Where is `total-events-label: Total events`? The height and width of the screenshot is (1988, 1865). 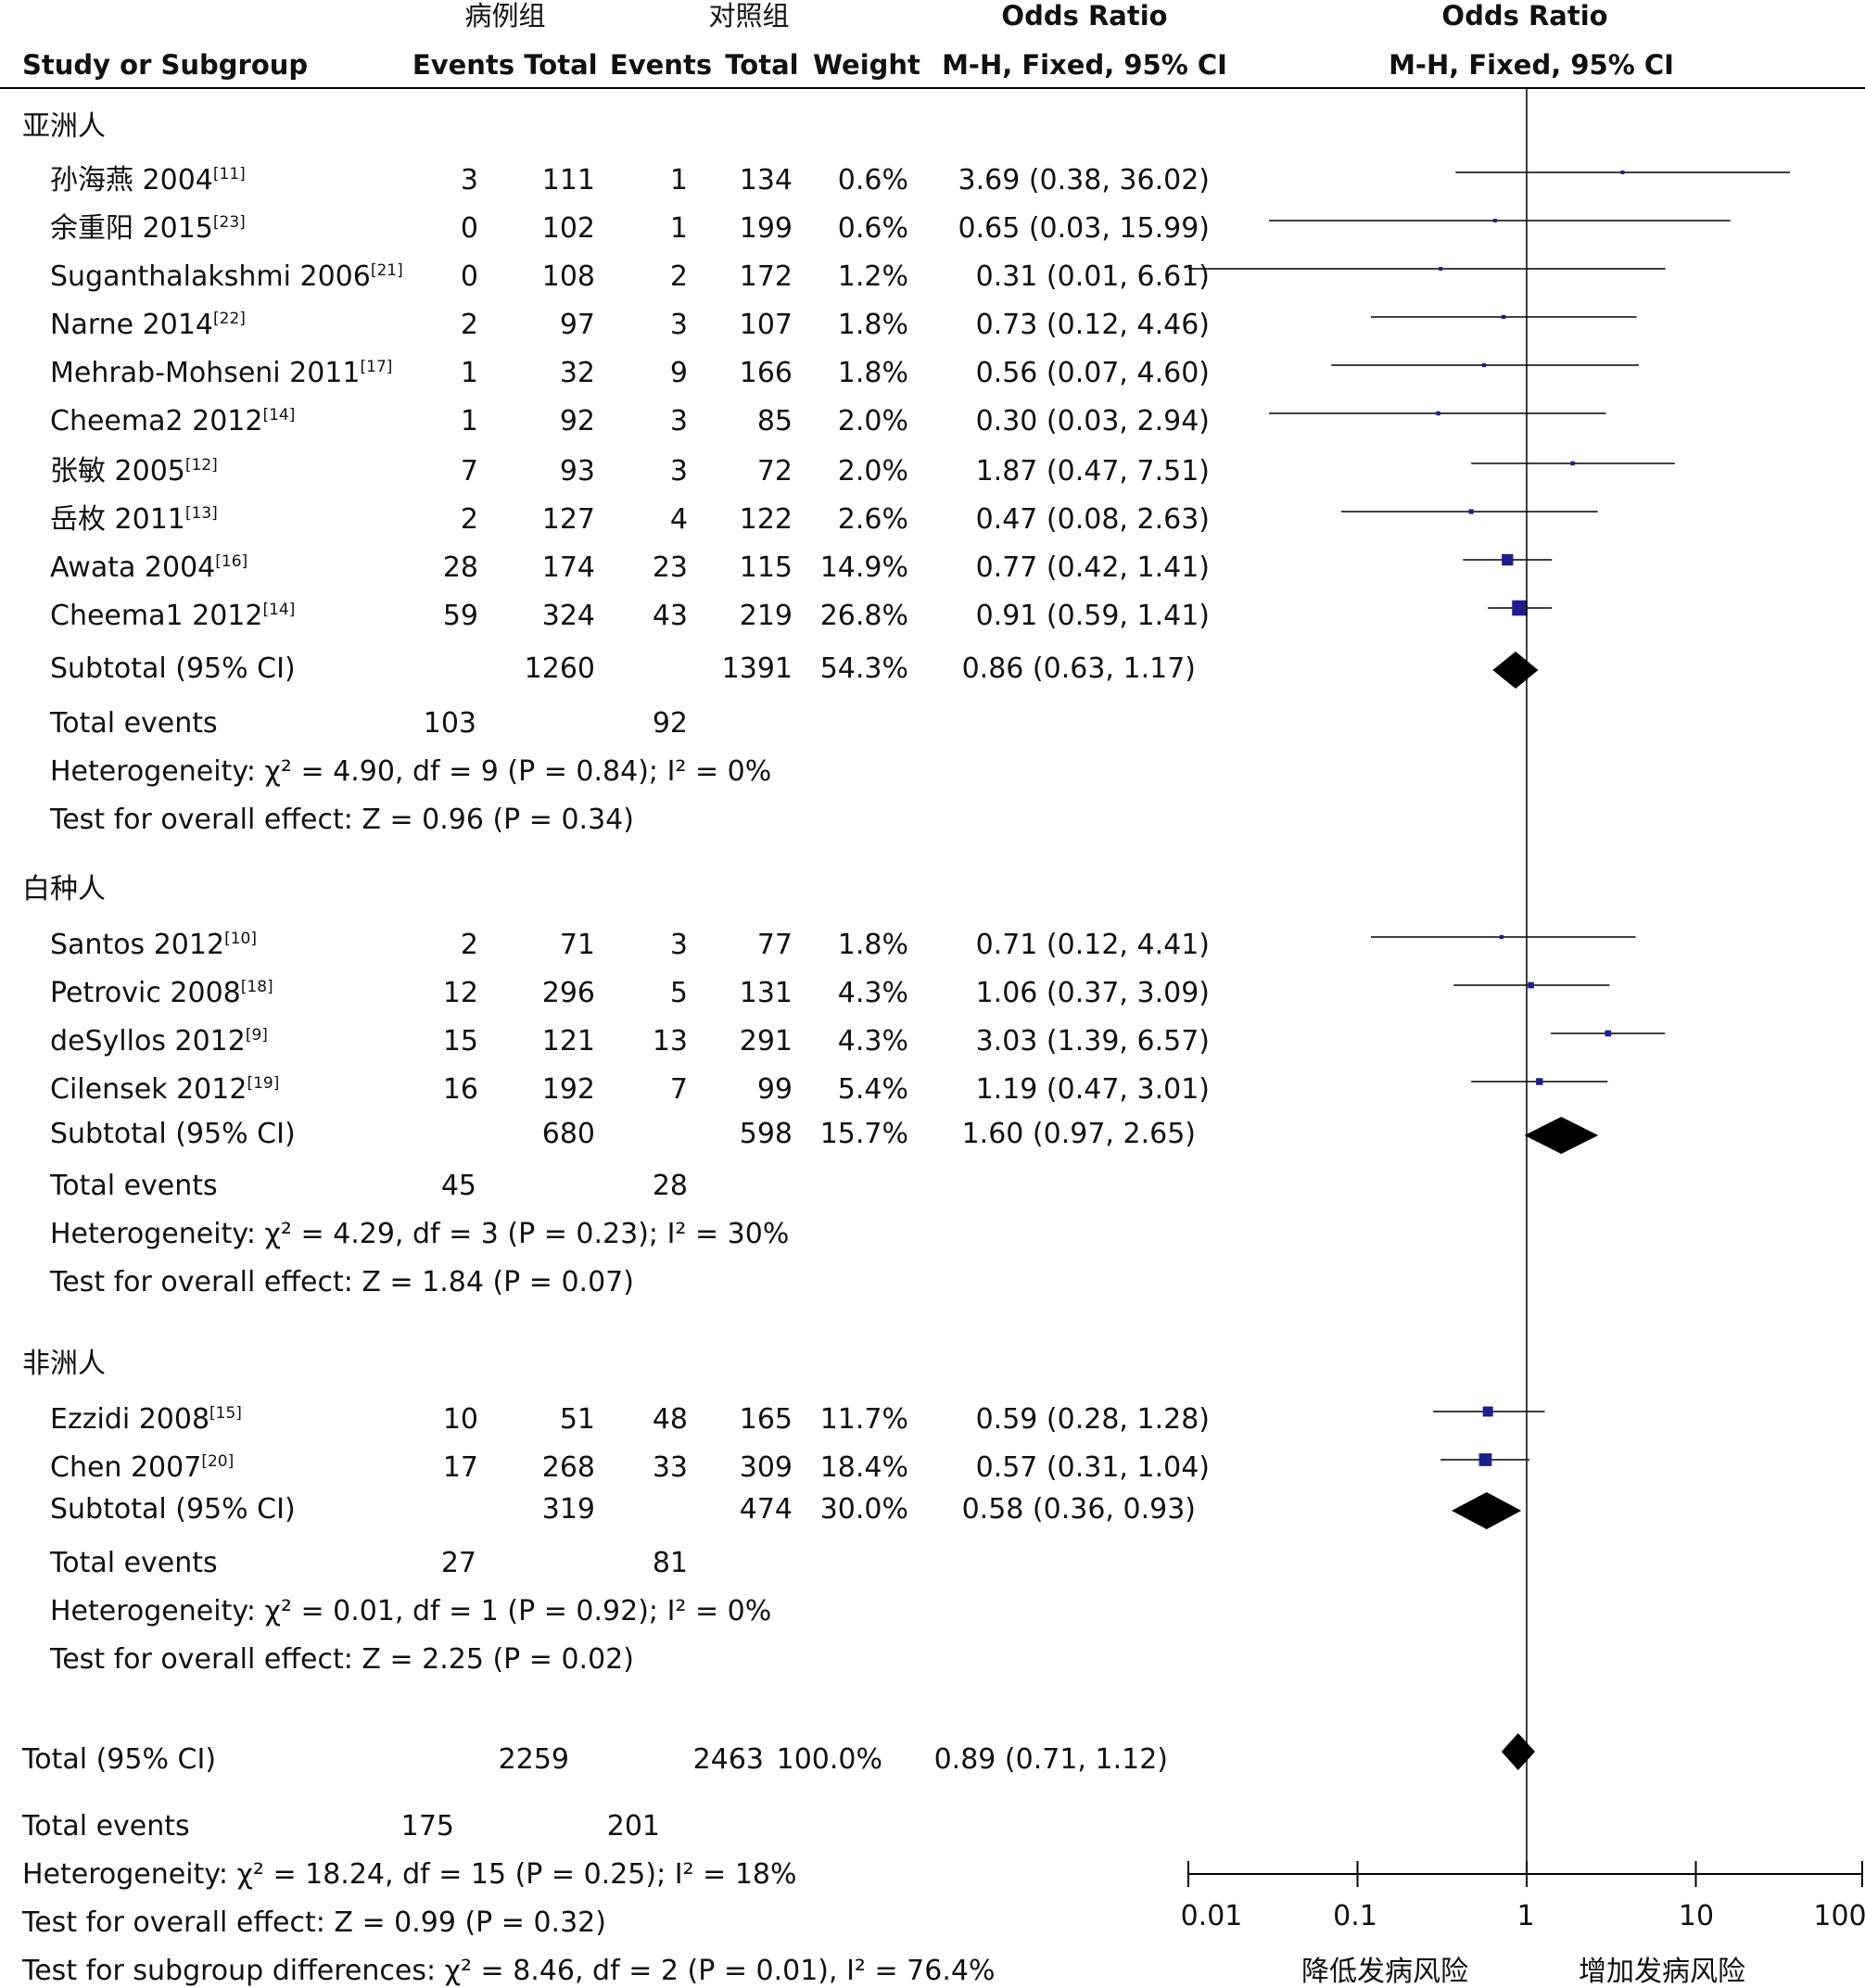 total-events-label: Total events is located at coordinates (134, 1563).